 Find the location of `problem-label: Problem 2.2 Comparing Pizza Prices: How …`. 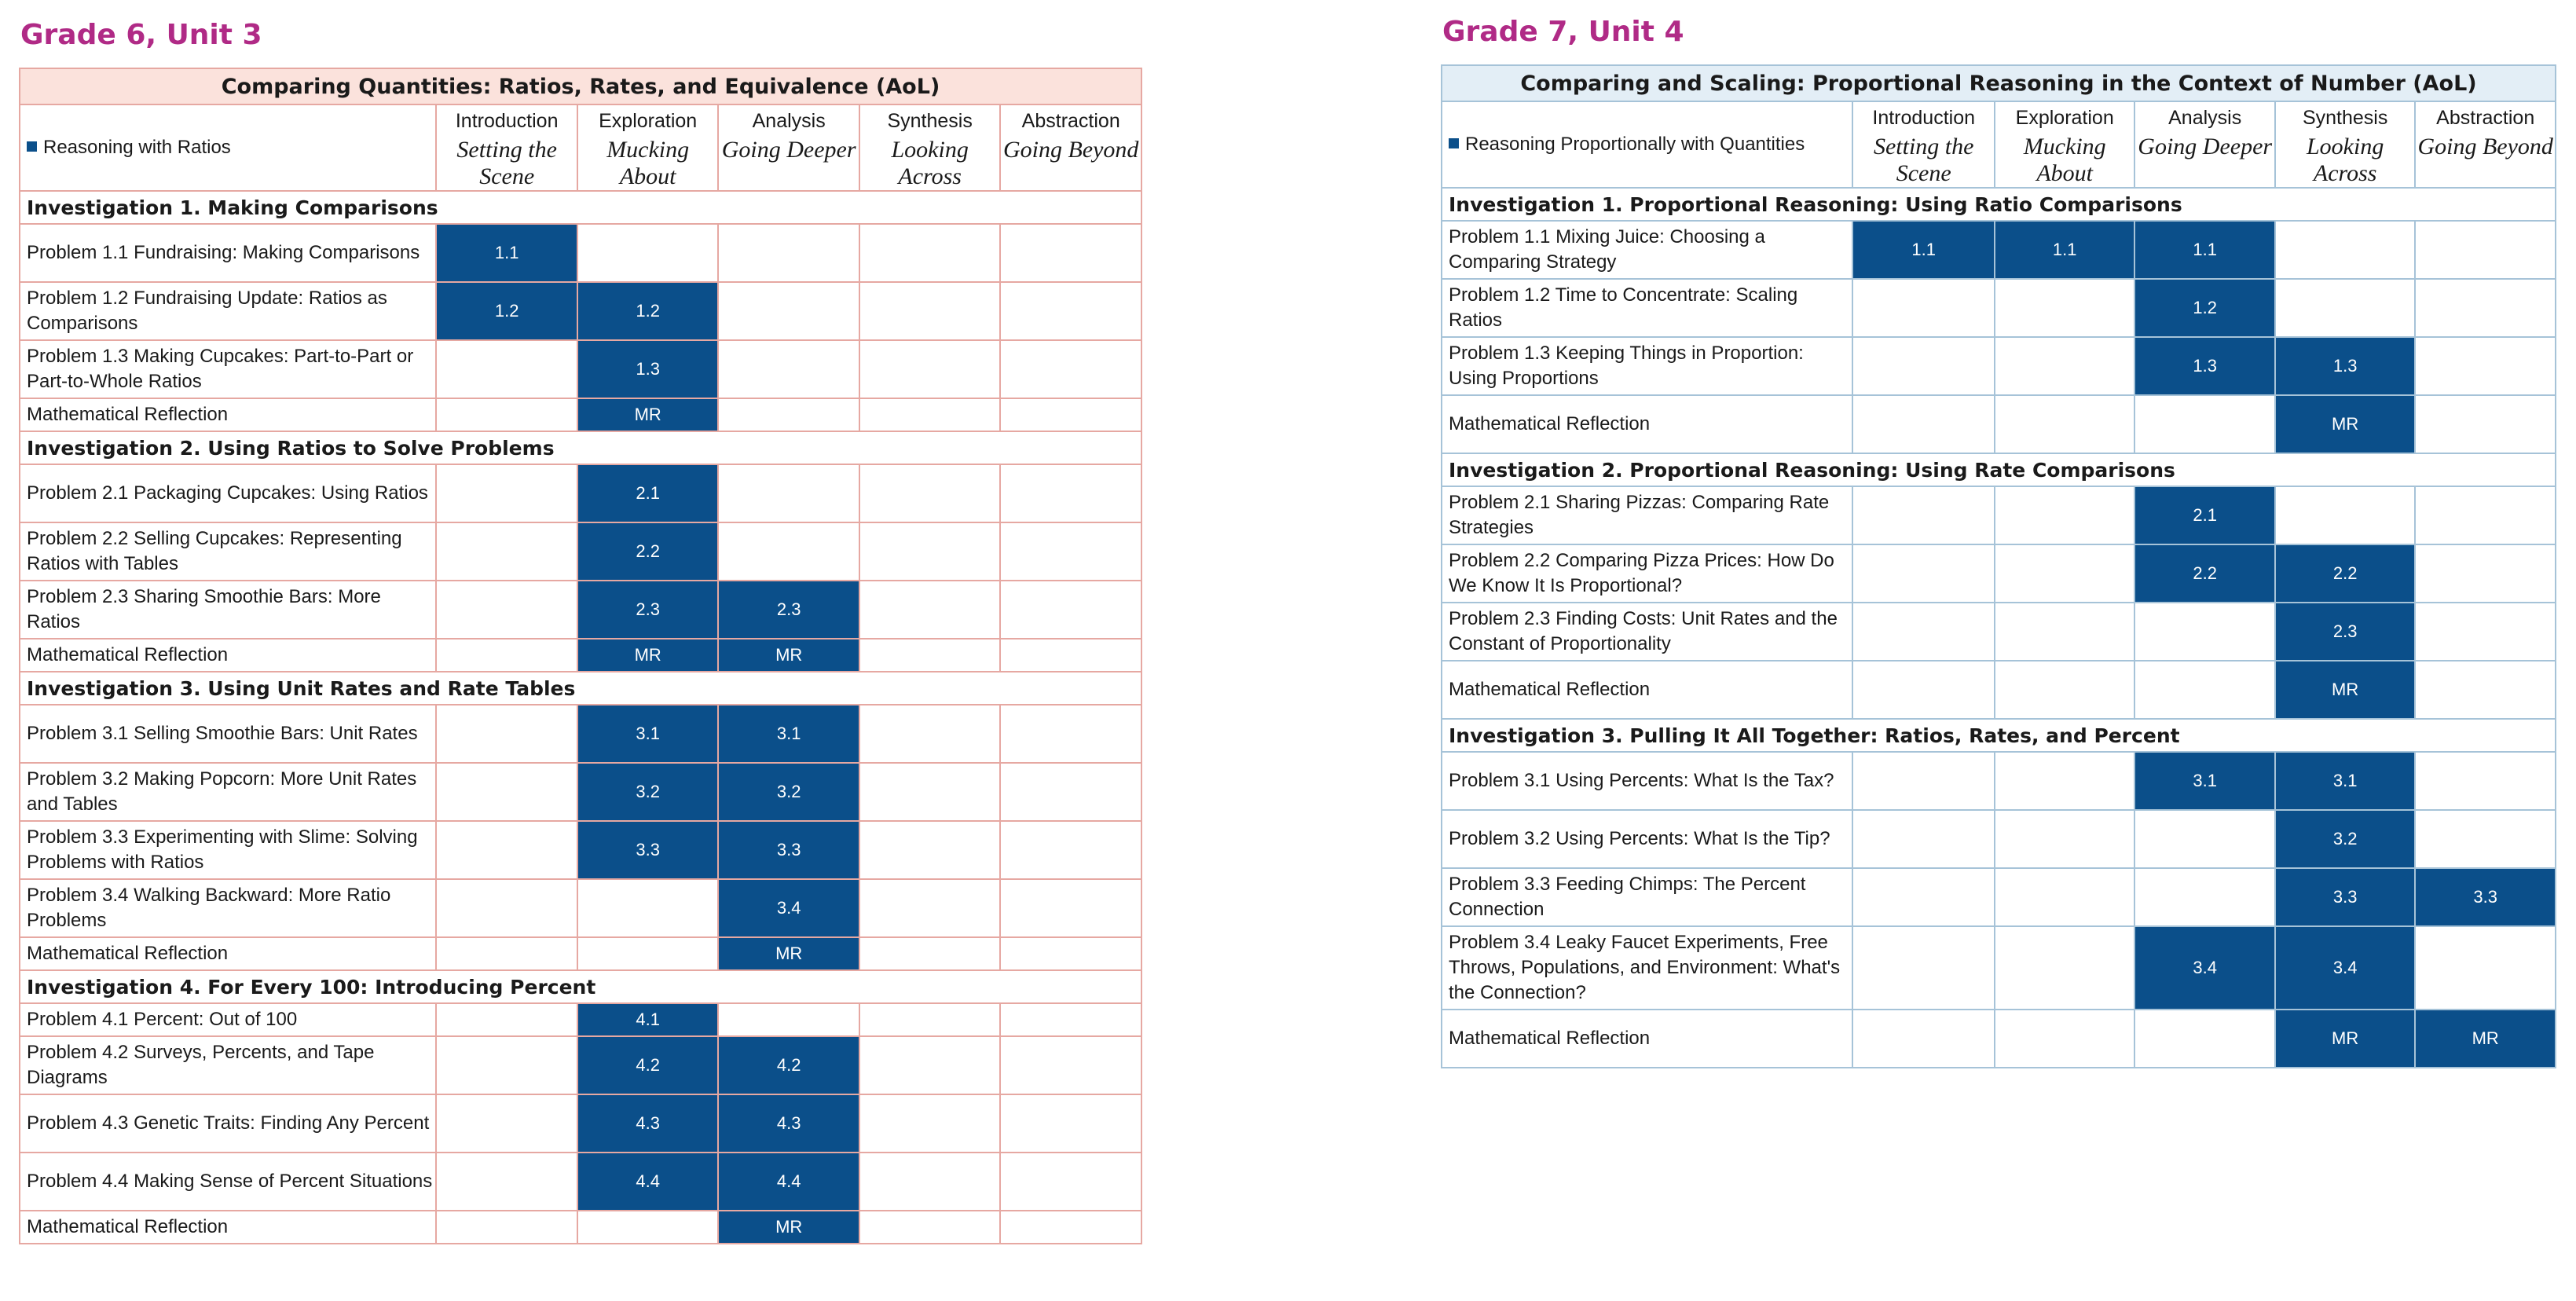

problem-label: Problem 2.2 Comparing Pizza Prices: How … is located at coordinates (1647, 574).